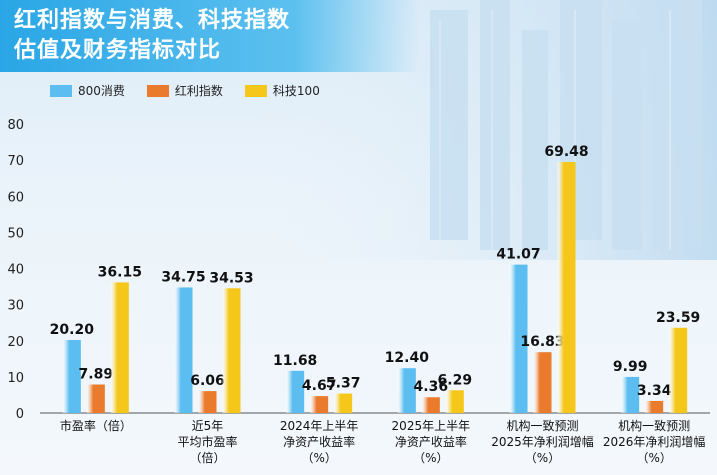 The width and height of the screenshot is (717, 475). What do you see at coordinates (152, 35) in the screenshot?
I see `chart-title: 红利指数与消费、科技指数 估值及财务指标对比` at bounding box center [152, 35].